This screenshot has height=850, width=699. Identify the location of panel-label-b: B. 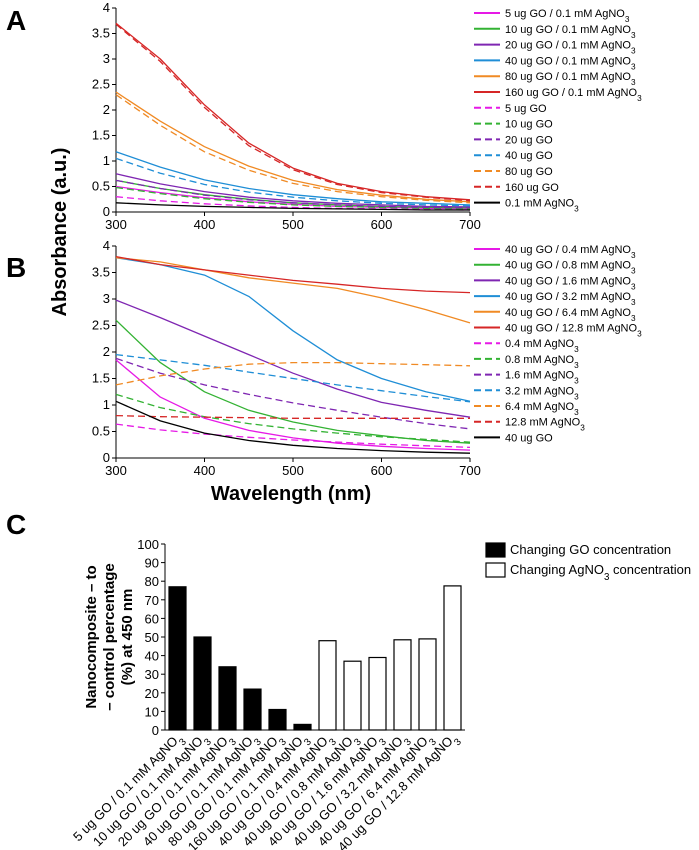
(16, 267).